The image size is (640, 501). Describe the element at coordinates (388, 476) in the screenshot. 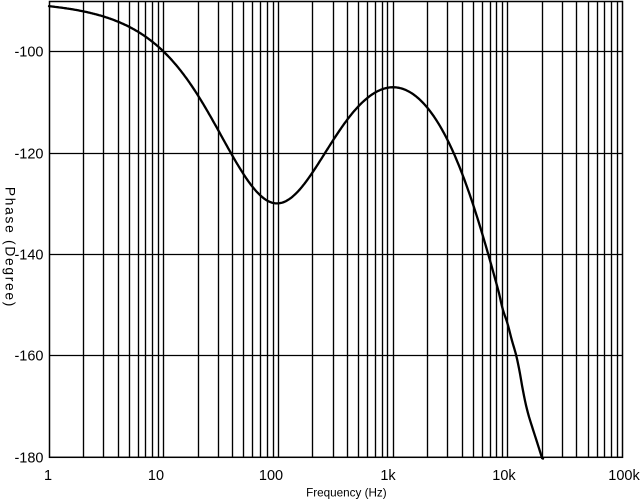

I see `svg-text: 1k` at that location.